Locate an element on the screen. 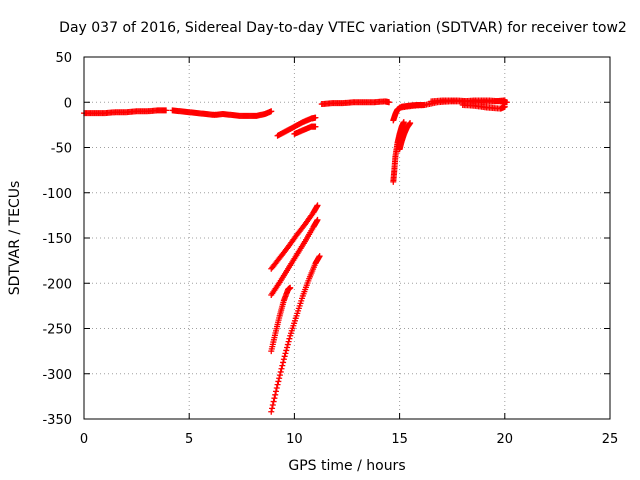 The image size is (640, 480). x-tick-label: 10 is located at coordinates (294, 439).